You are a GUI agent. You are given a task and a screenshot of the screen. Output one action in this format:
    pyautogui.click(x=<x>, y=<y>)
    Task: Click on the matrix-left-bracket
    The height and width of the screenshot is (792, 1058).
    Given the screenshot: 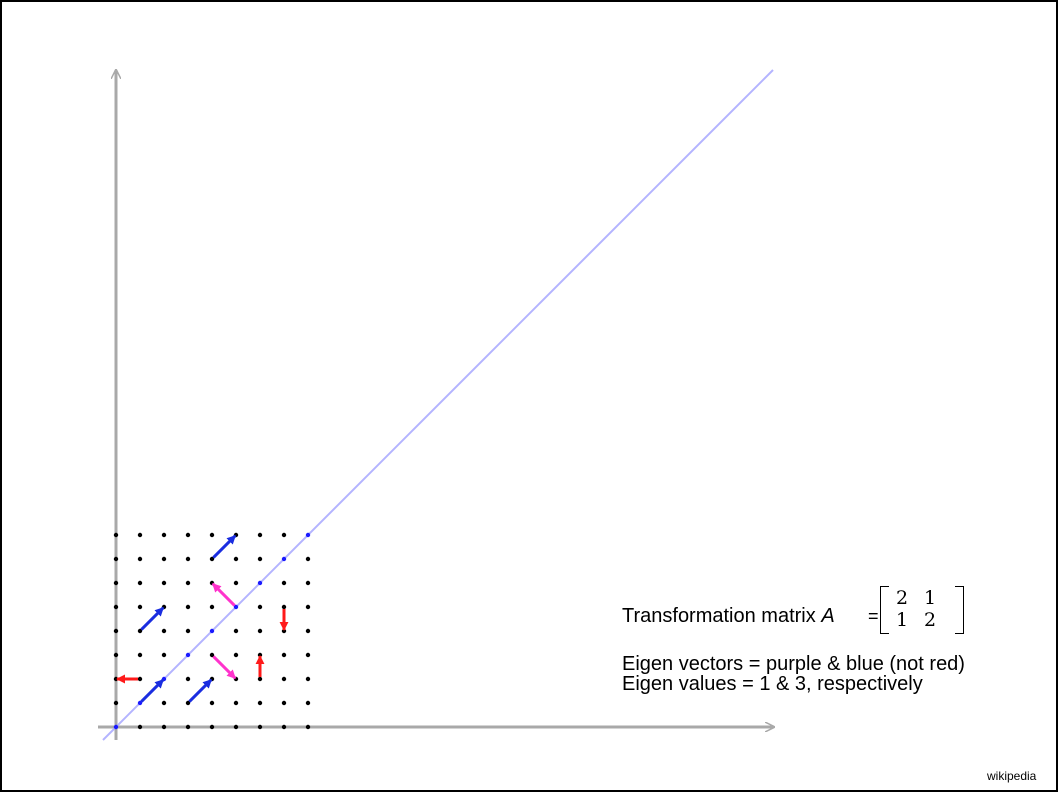 What is the action you would take?
    pyautogui.click(x=884, y=610)
    